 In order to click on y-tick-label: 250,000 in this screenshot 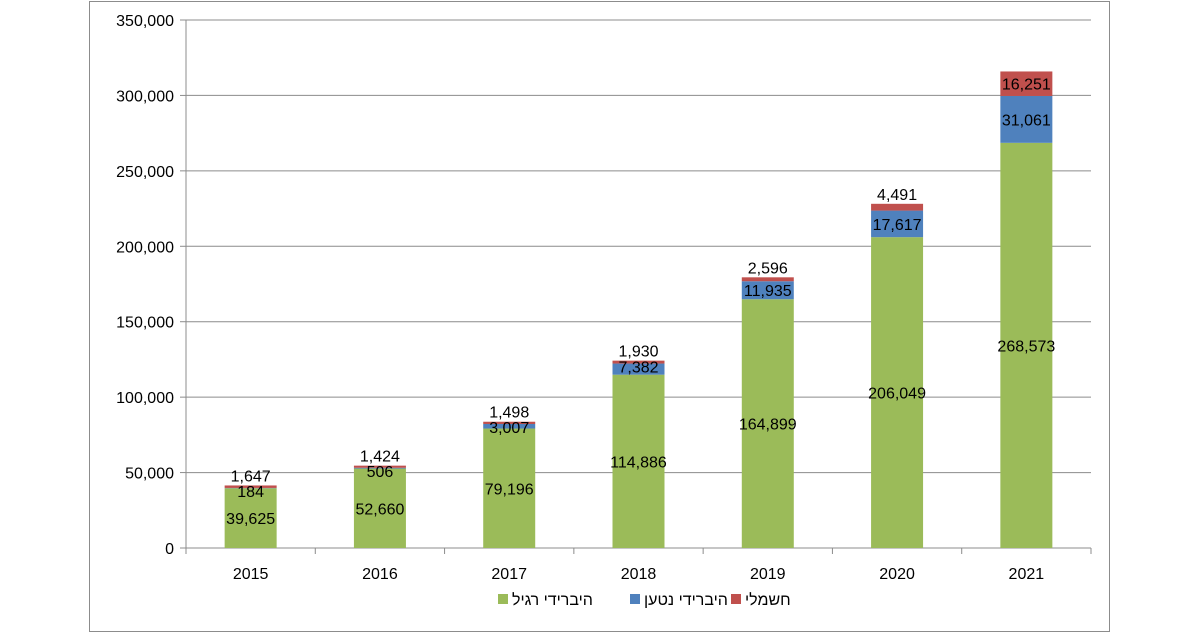, I will do `click(145, 172)`.